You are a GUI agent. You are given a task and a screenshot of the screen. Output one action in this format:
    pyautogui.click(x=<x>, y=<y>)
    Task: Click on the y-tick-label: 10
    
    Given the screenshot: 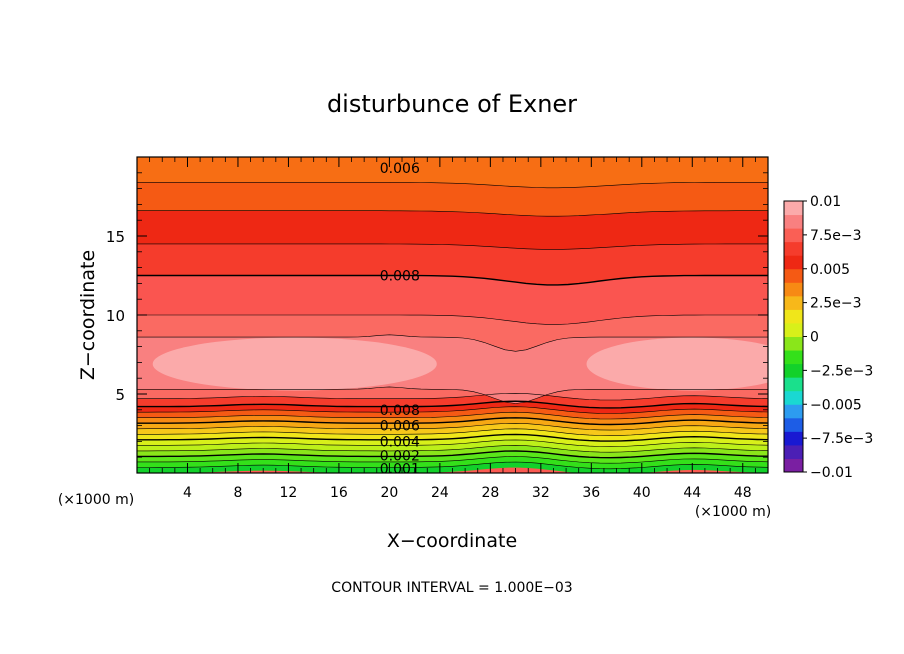 What is the action you would take?
    pyautogui.click(x=115, y=316)
    